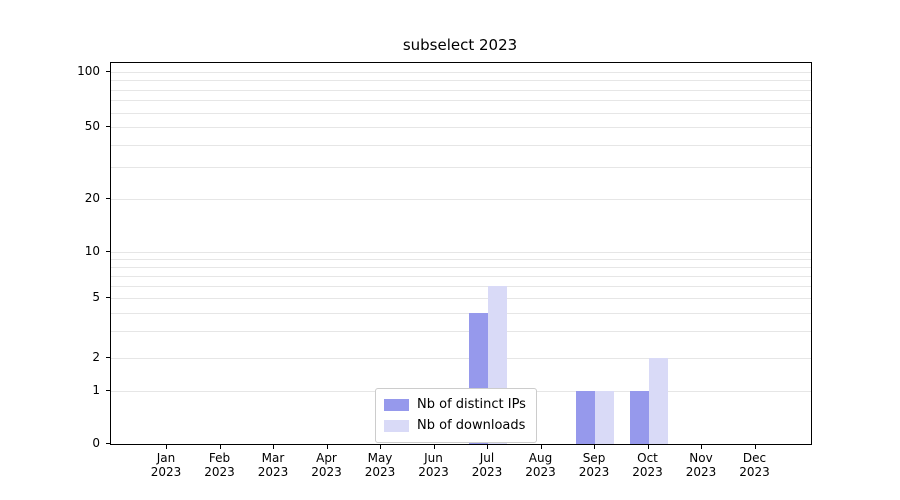 The height and width of the screenshot is (500, 900). What do you see at coordinates (96, 443) in the screenshot?
I see `y-tick-label: 0` at bounding box center [96, 443].